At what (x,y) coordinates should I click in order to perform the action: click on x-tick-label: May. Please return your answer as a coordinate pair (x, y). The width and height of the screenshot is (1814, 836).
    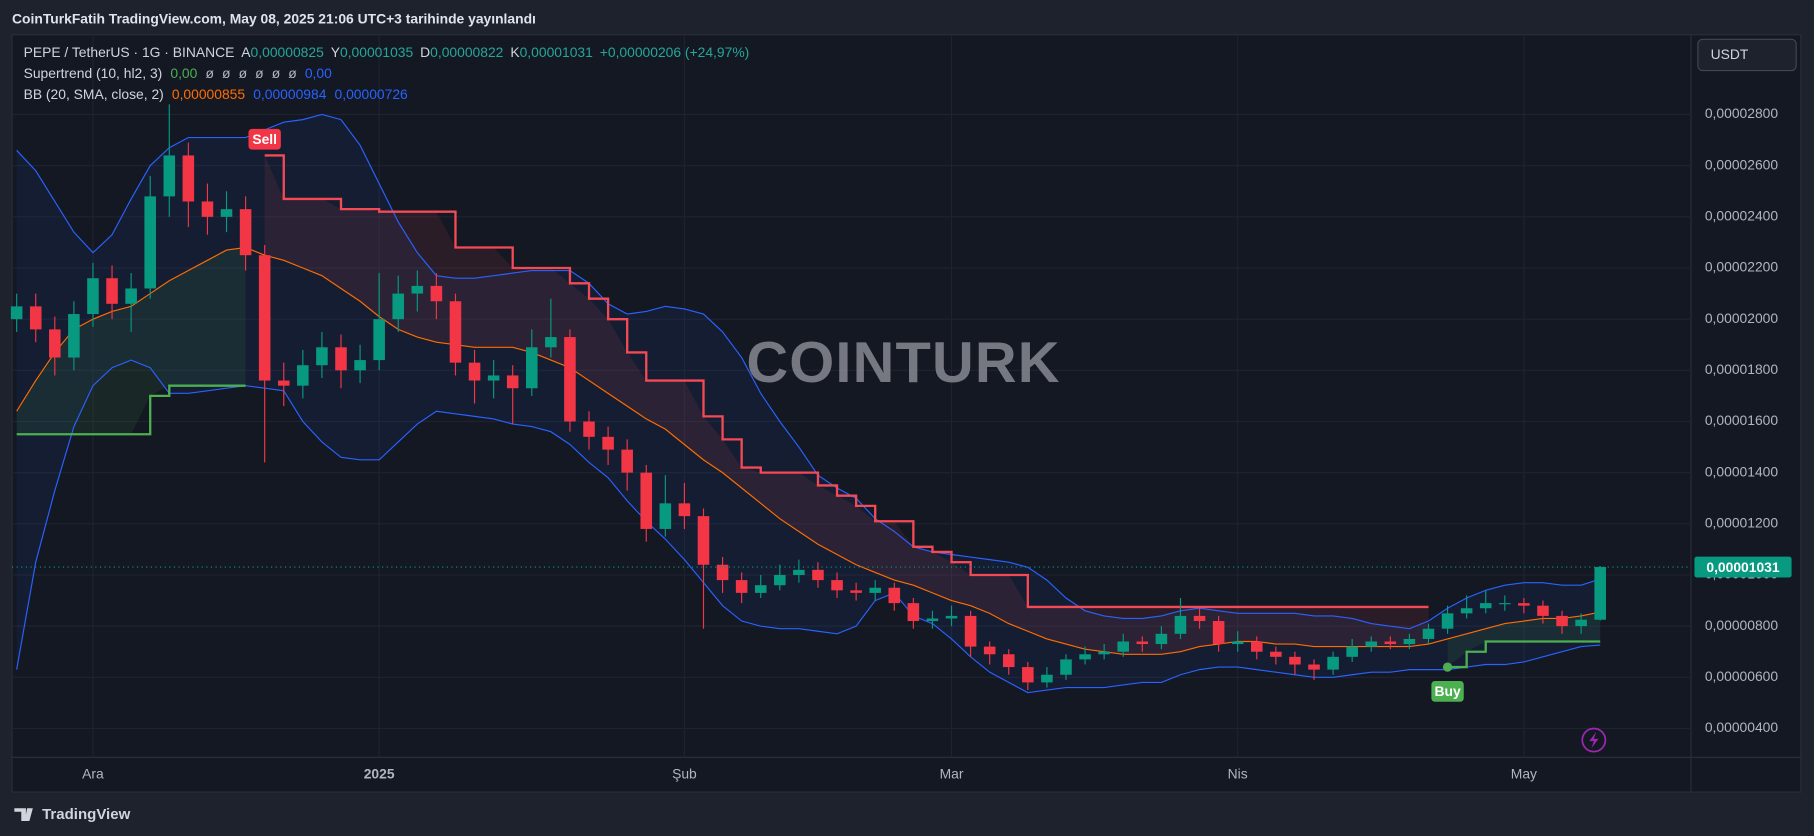
    Looking at the image, I should click on (1524, 773).